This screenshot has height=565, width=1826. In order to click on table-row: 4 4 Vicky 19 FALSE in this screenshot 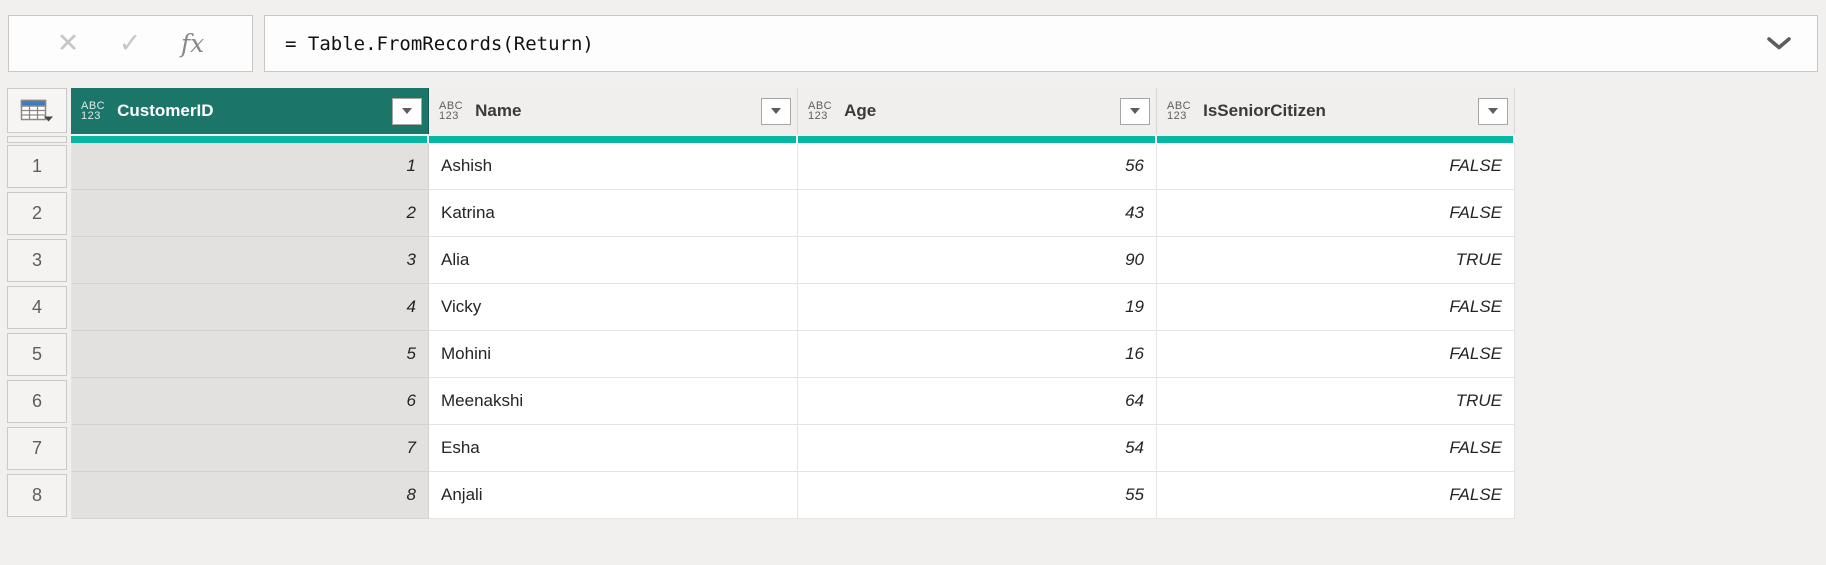, I will do `click(916, 307)`.